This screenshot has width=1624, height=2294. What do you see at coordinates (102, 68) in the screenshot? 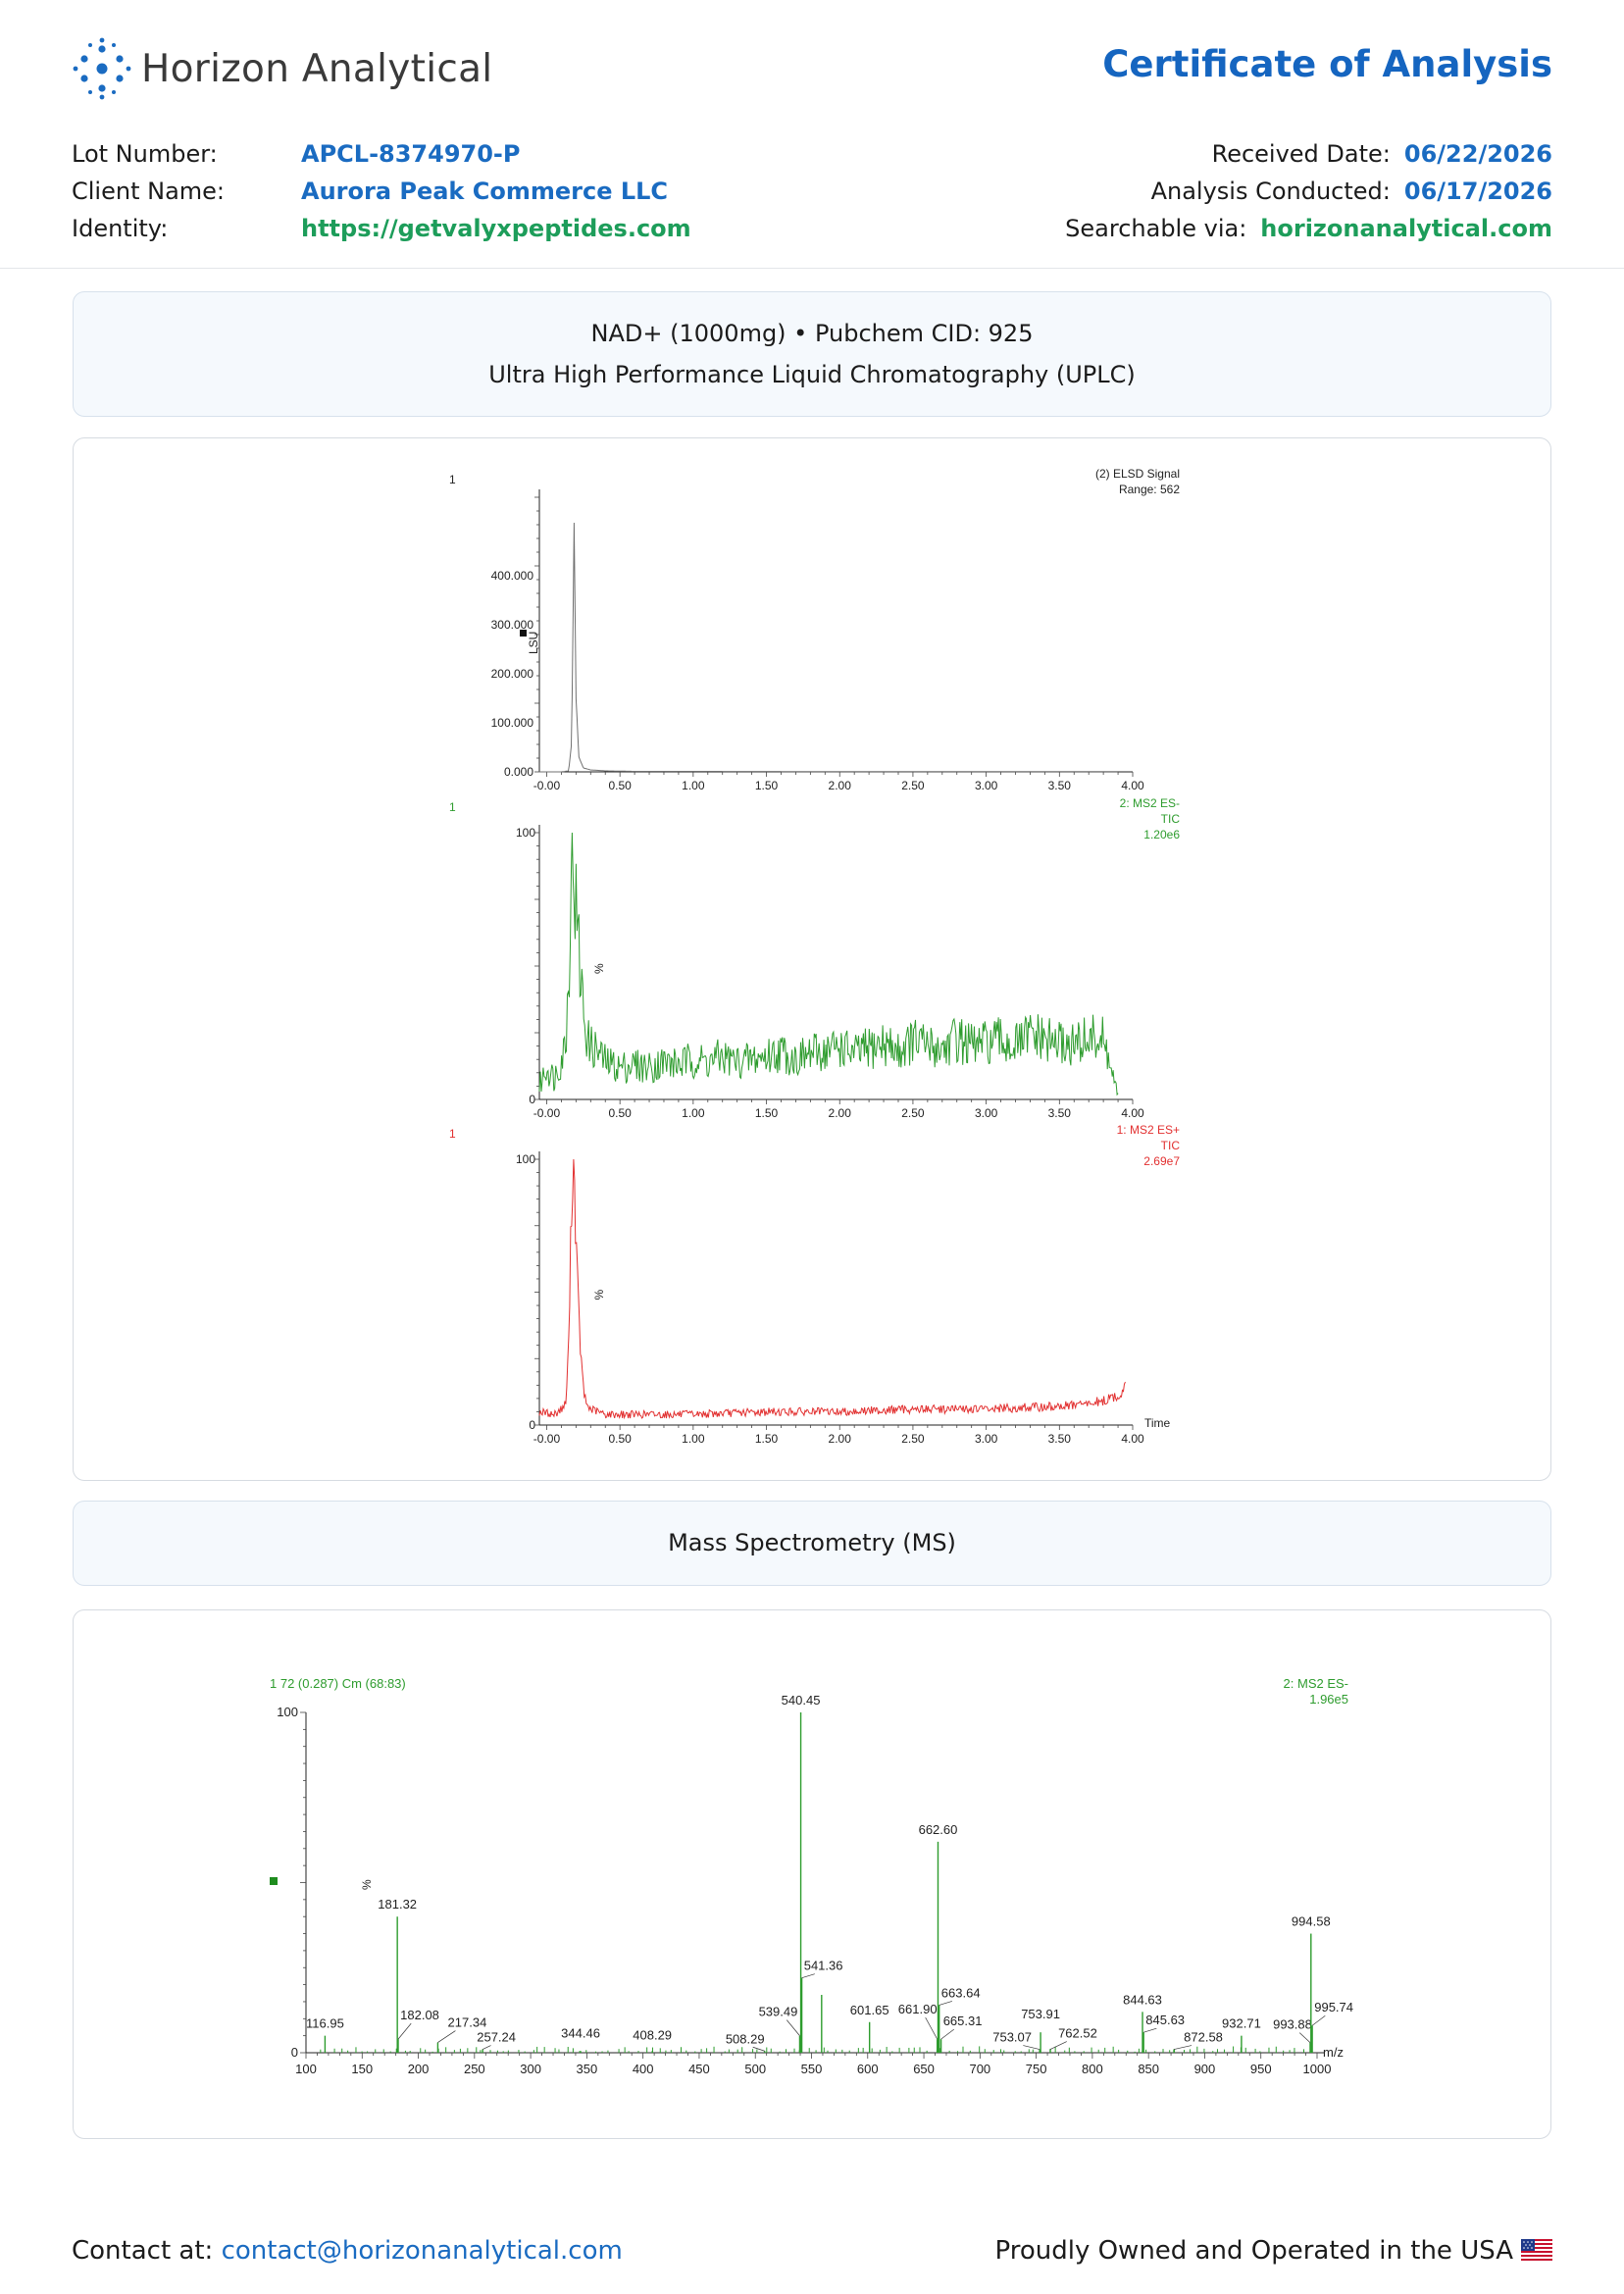
I see `molecule-logo-icon` at bounding box center [102, 68].